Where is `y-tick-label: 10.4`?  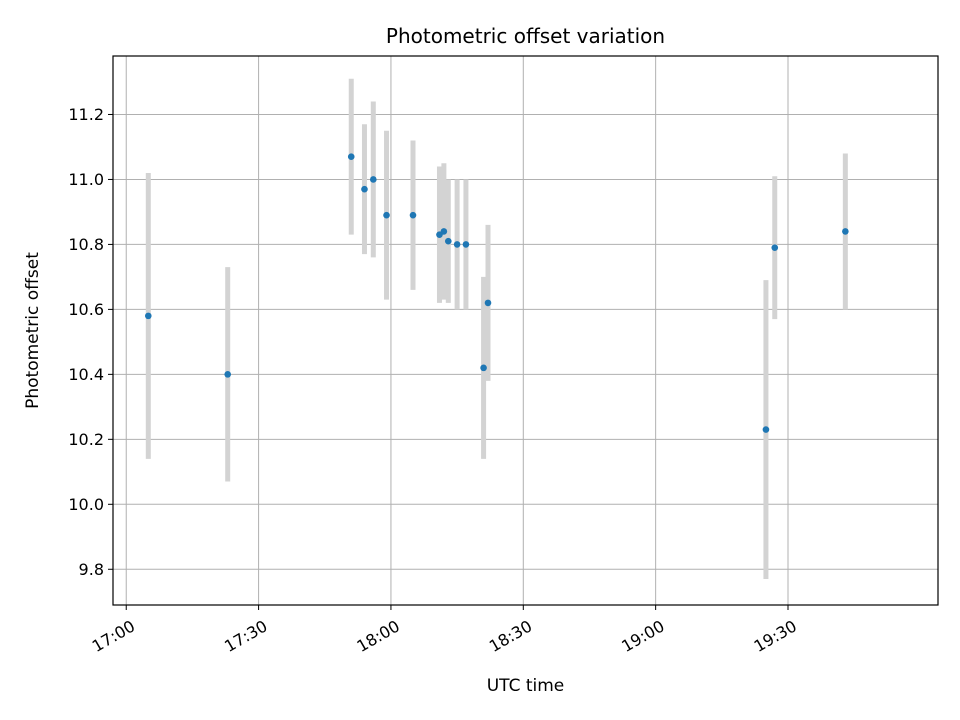
y-tick-label: 10.4 is located at coordinates (86, 374).